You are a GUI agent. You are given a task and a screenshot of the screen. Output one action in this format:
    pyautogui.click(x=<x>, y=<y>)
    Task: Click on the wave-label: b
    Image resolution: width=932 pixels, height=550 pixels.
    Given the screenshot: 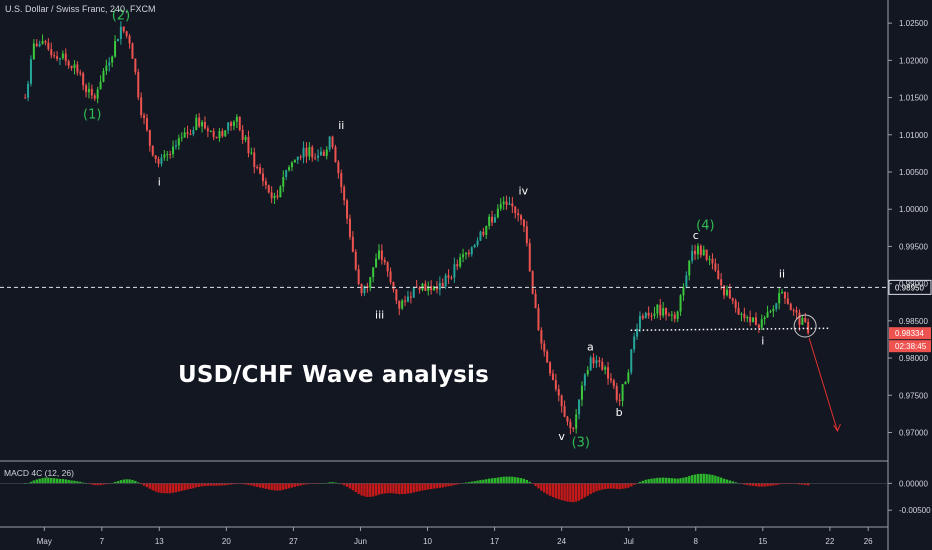 What is the action you would take?
    pyautogui.click(x=619, y=412)
    